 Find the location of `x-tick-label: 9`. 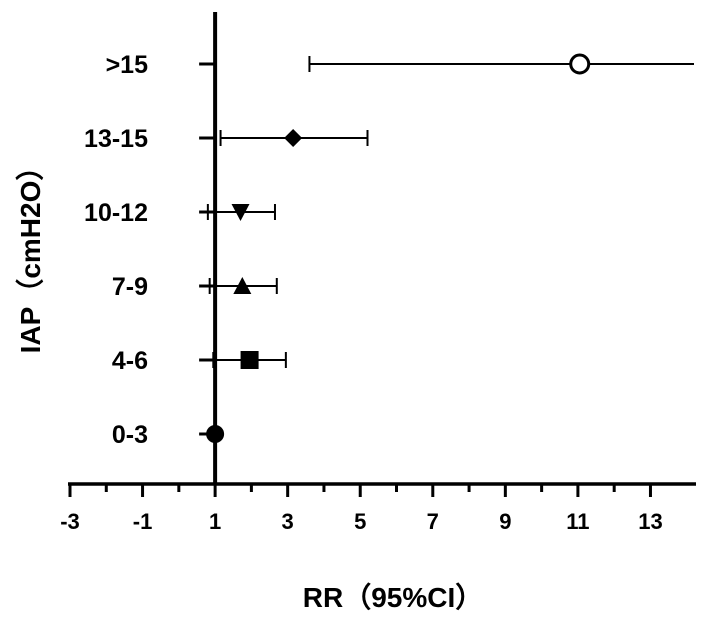

x-tick-label: 9 is located at coordinates (505, 521).